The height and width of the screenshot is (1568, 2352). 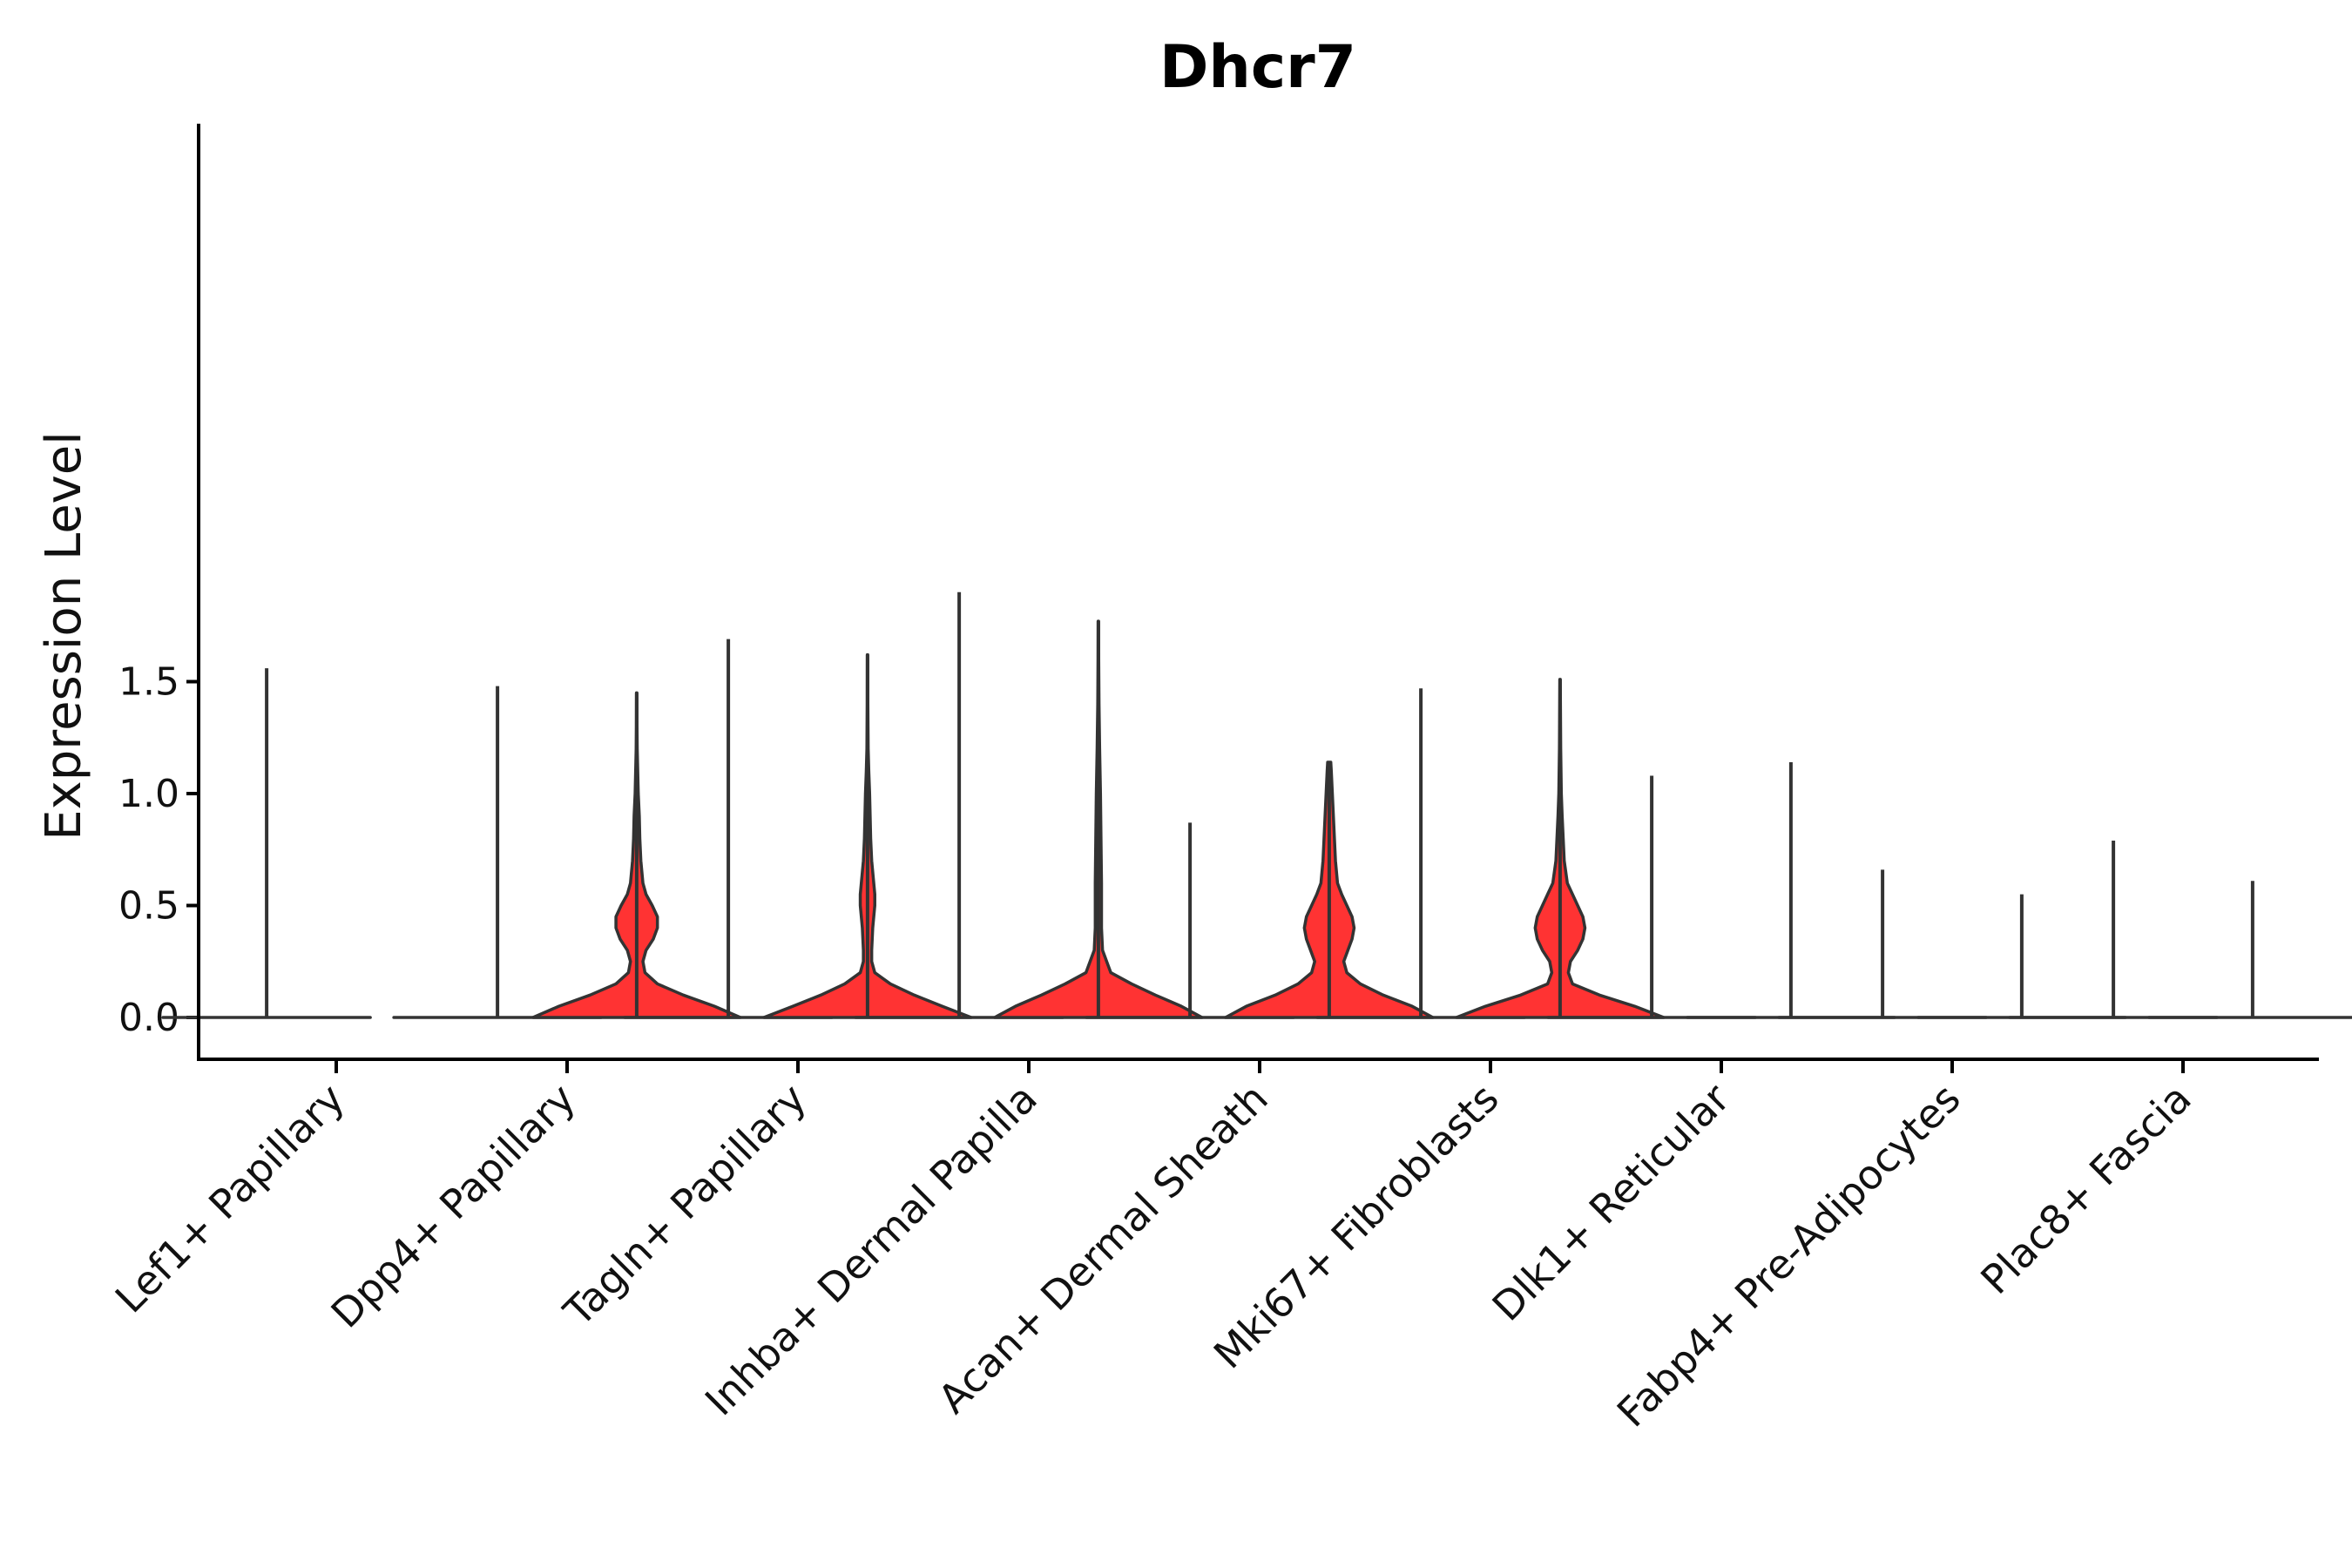 I want to click on y-tick-label-3: 1.5, so click(x=148, y=682).